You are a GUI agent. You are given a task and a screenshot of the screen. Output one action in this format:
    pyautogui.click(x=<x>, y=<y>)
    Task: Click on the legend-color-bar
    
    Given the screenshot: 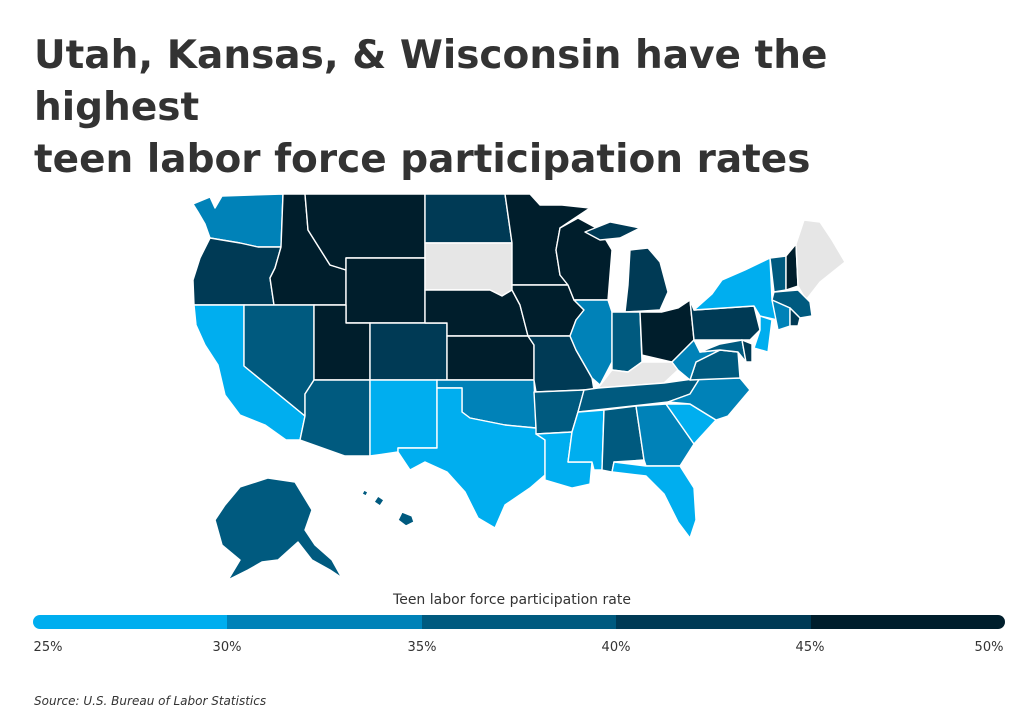 What is the action you would take?
    pyautogui.click(x=519, y=622)
    